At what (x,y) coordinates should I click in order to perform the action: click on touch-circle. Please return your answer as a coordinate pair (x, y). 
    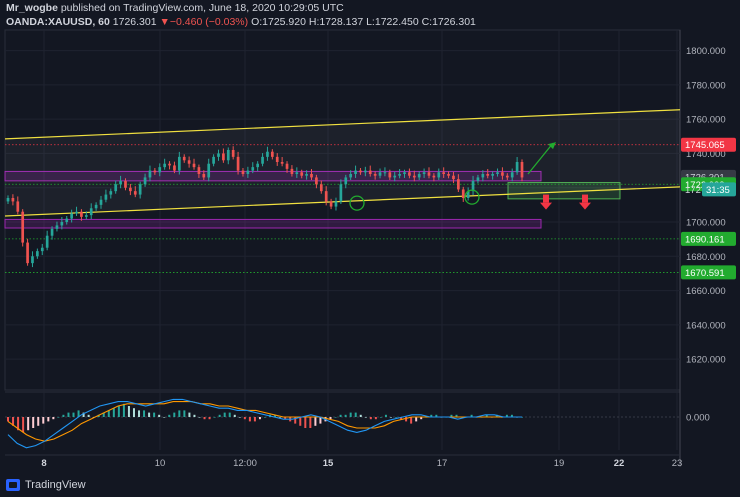
    Looking at the image, I should click on (472, 197).